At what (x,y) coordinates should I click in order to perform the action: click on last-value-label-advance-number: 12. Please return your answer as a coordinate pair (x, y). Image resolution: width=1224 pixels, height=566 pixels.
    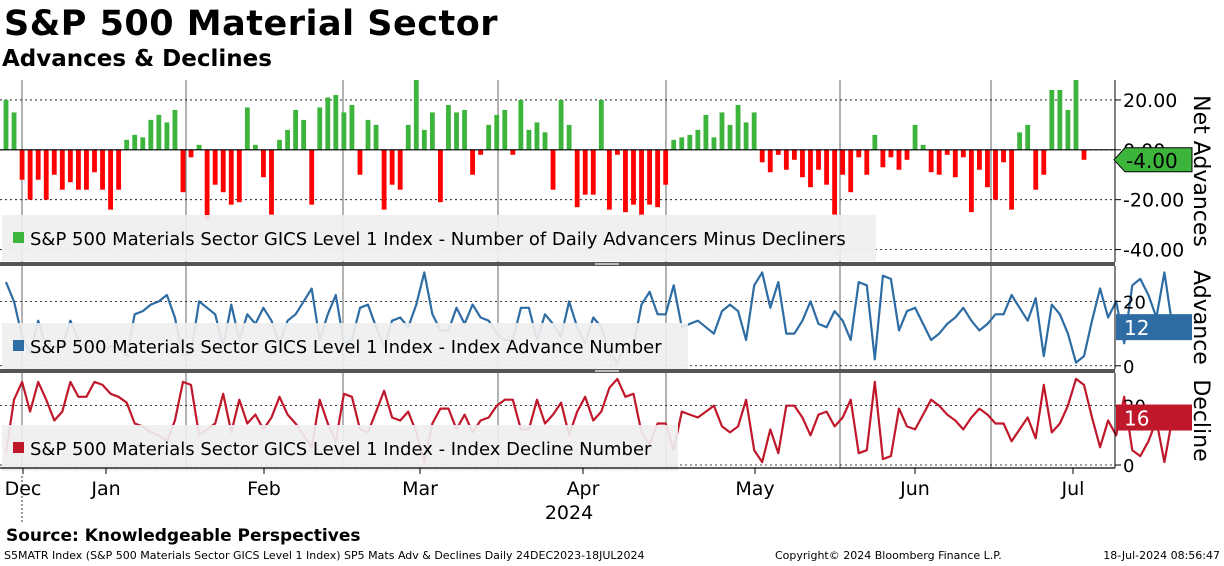
    Looking at the image, I should click on (1136, 328).